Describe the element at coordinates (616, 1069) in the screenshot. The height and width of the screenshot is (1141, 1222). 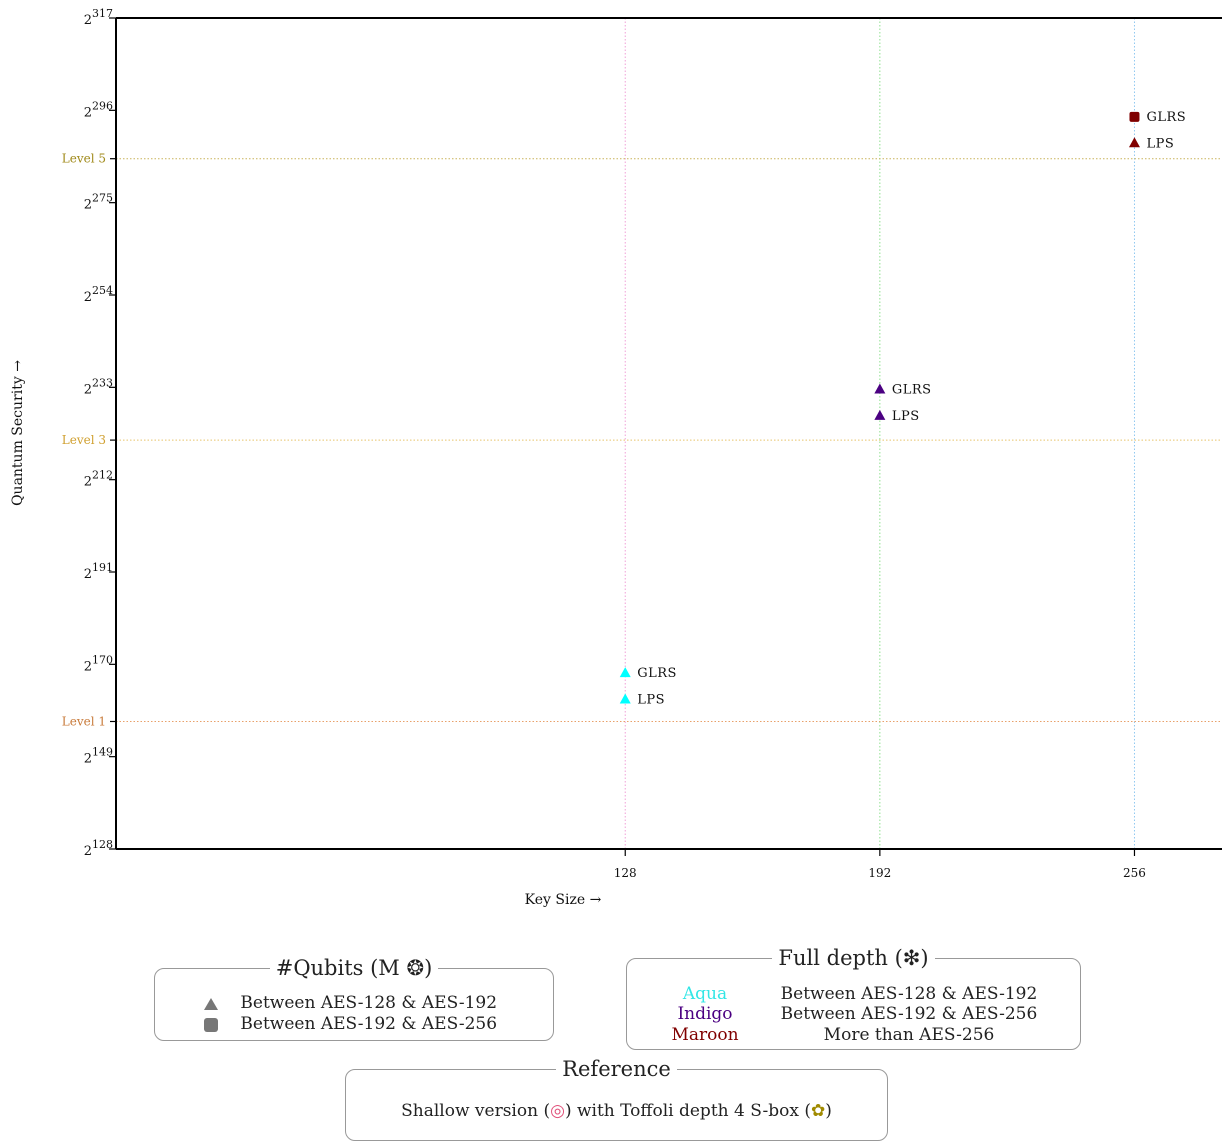
I see `legend-reference-title: Reference` at that location.